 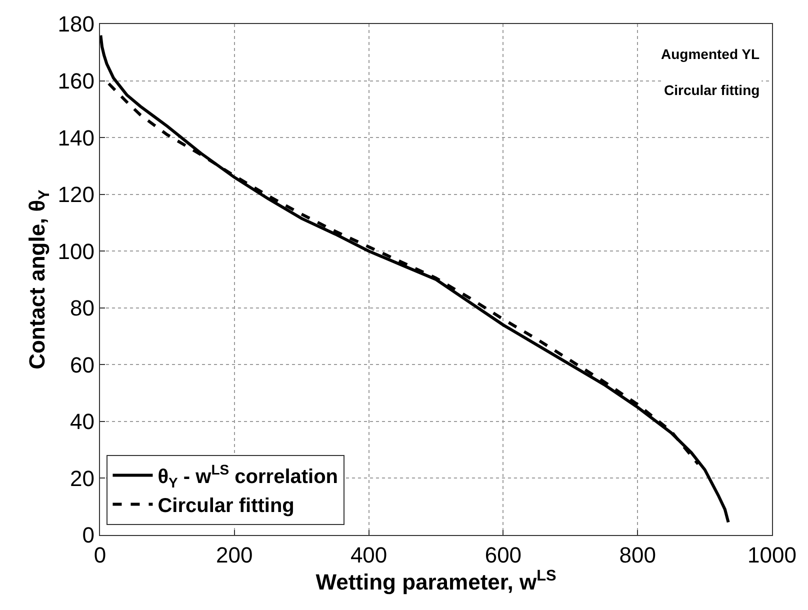 What do you see at coordinates (76, 24) in the screenshot?
I see `y-tick-label: 180` at bounding box center [76, 24].